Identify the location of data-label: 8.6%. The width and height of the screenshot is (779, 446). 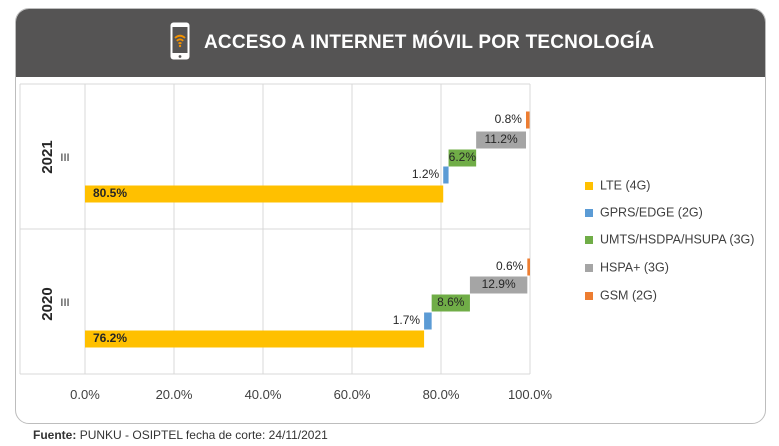
(451, 302).